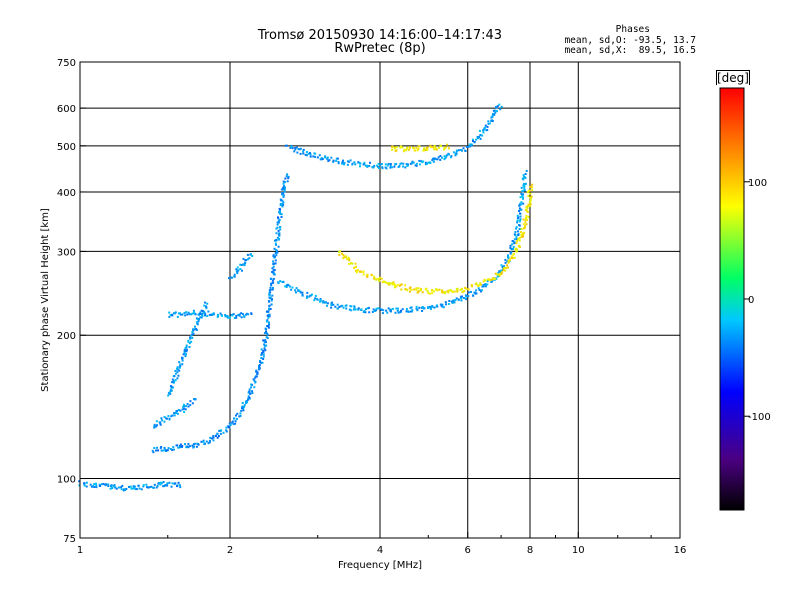 This screenshot has height=600, width=800. I want to click on stats-x-mode: mean, sd,X: 89.5, 16.5, so click(630, 50).